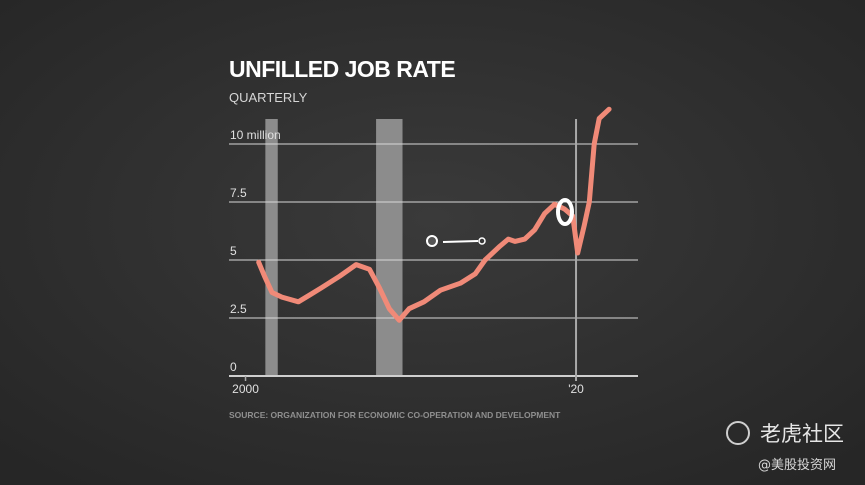 This screenshot has width=865, height=485. What do you see at coordinates (238, 193) in the screenshot?
I see `y-tick-label: 7.5` at bounding box center [238, 193].